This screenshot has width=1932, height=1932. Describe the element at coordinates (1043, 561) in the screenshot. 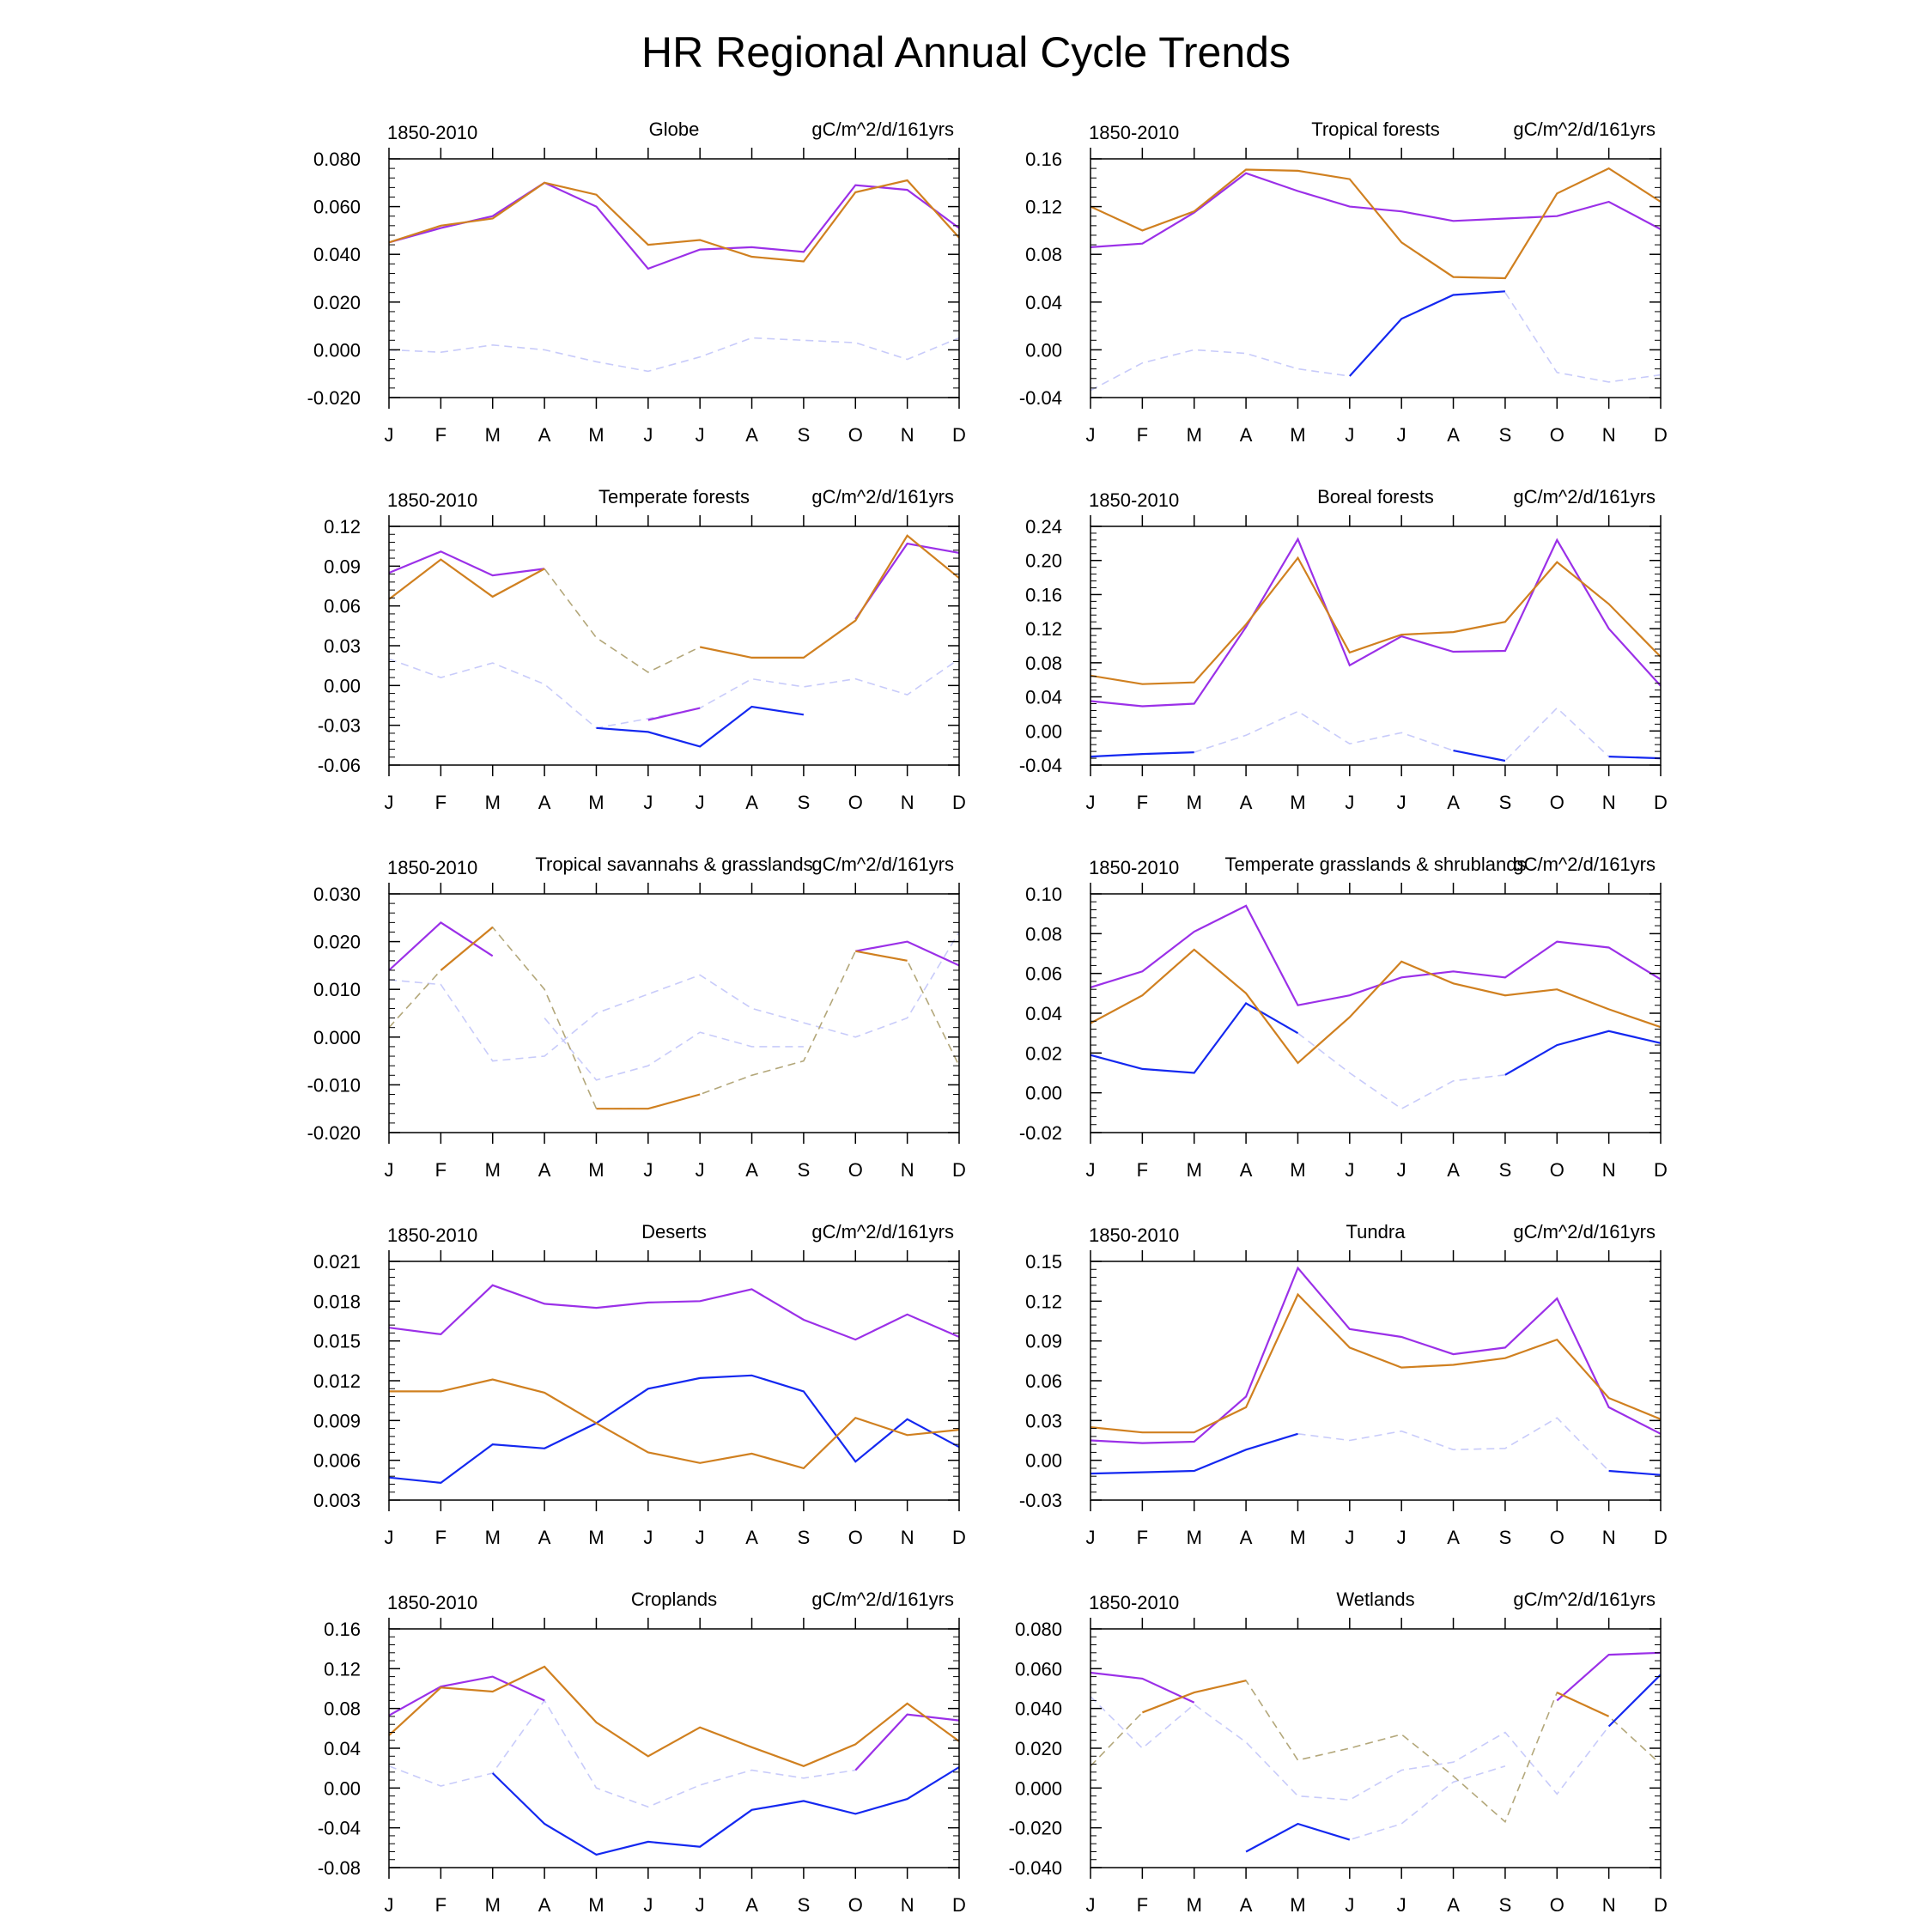

I see `y-tick-label: 0.20` at that location.